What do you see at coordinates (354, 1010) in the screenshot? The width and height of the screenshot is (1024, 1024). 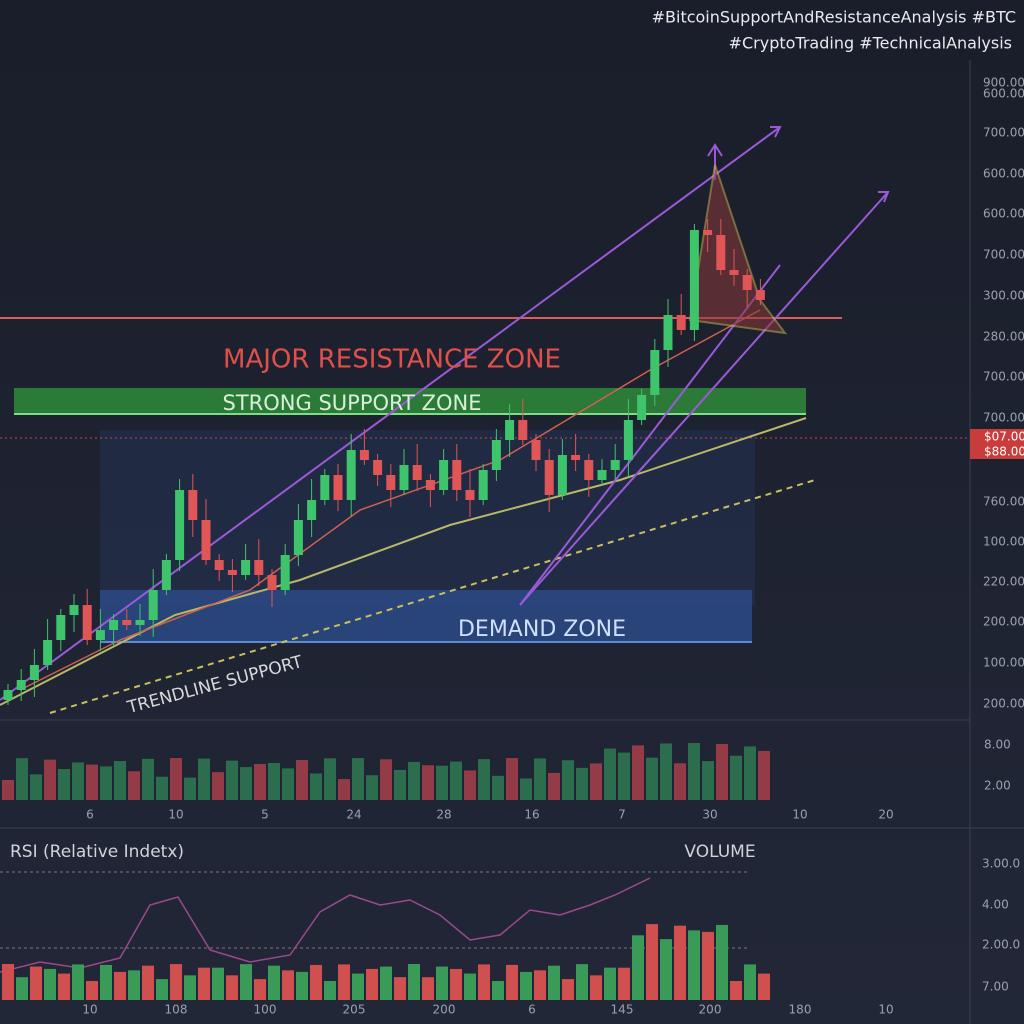 I see `rsi-x-axis-label: 205` at bounding box center [354, 1010].